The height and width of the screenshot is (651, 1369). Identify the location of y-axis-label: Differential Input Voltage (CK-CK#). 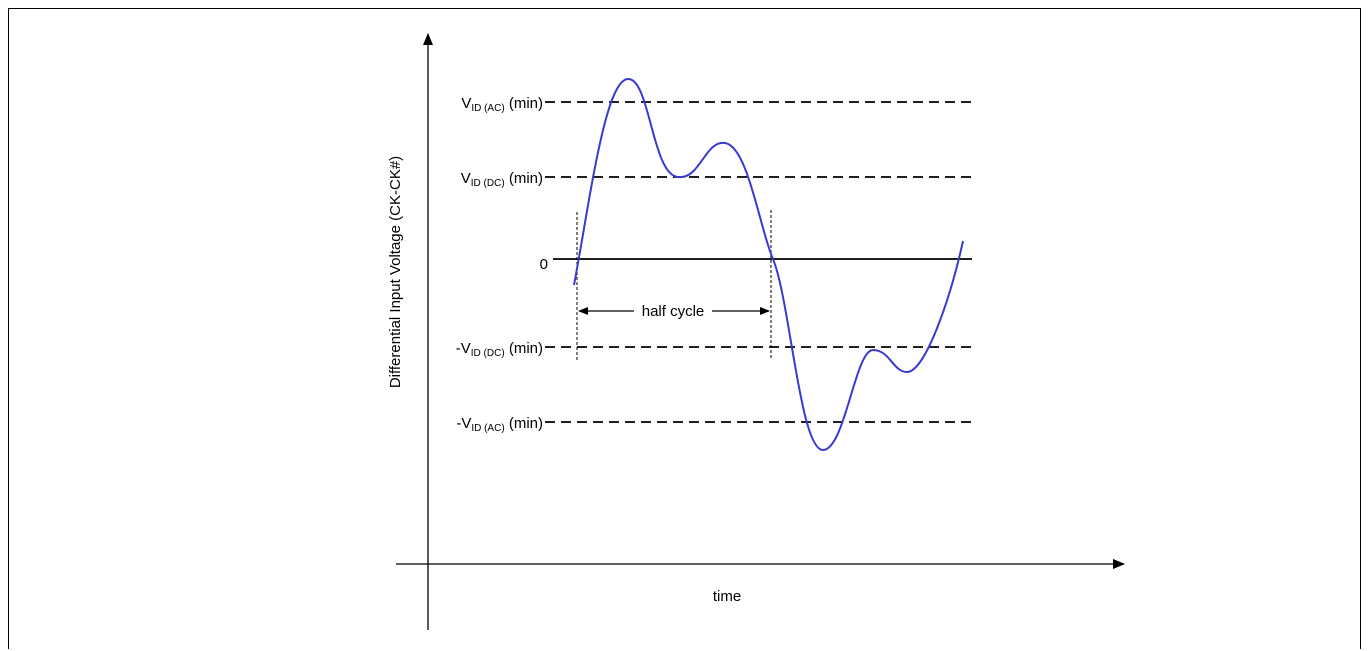
(395, 272).